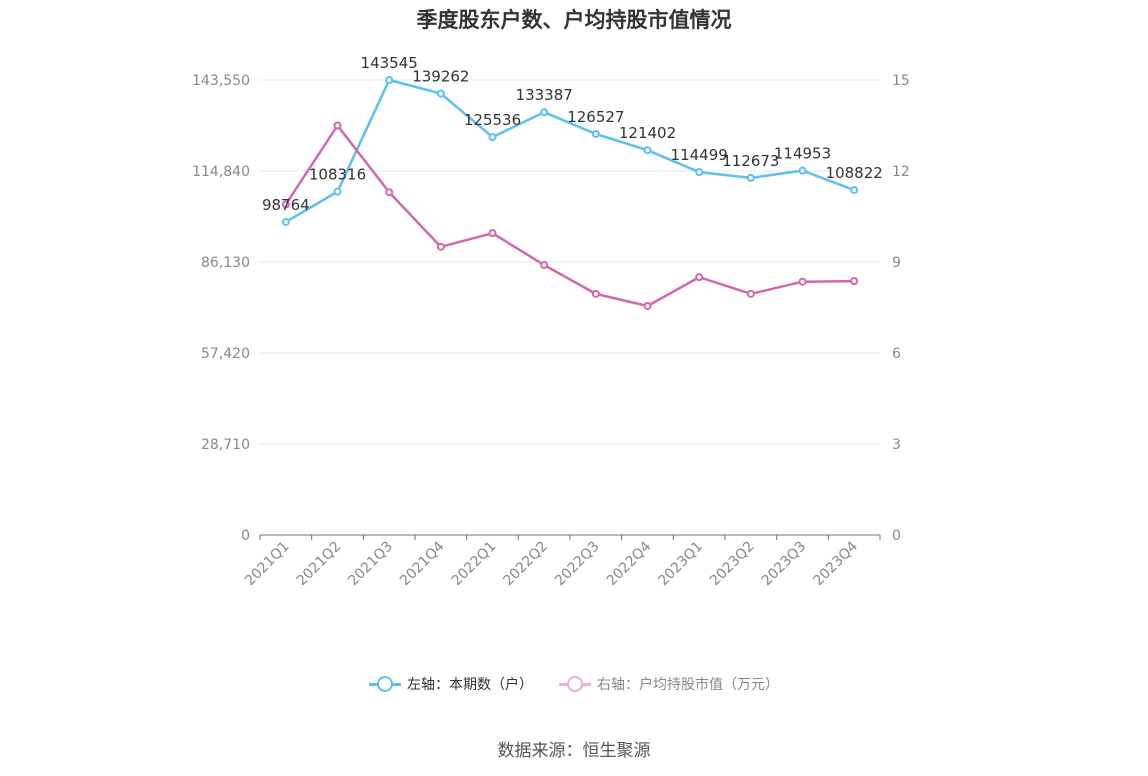 Image resolution: width=1148 pixels, height=776 pixels. What do you see at coordinates (732, 564) in the screenshot?
I see `x-axis-category-label: 2023Q2` at bounding box center [732, 564].